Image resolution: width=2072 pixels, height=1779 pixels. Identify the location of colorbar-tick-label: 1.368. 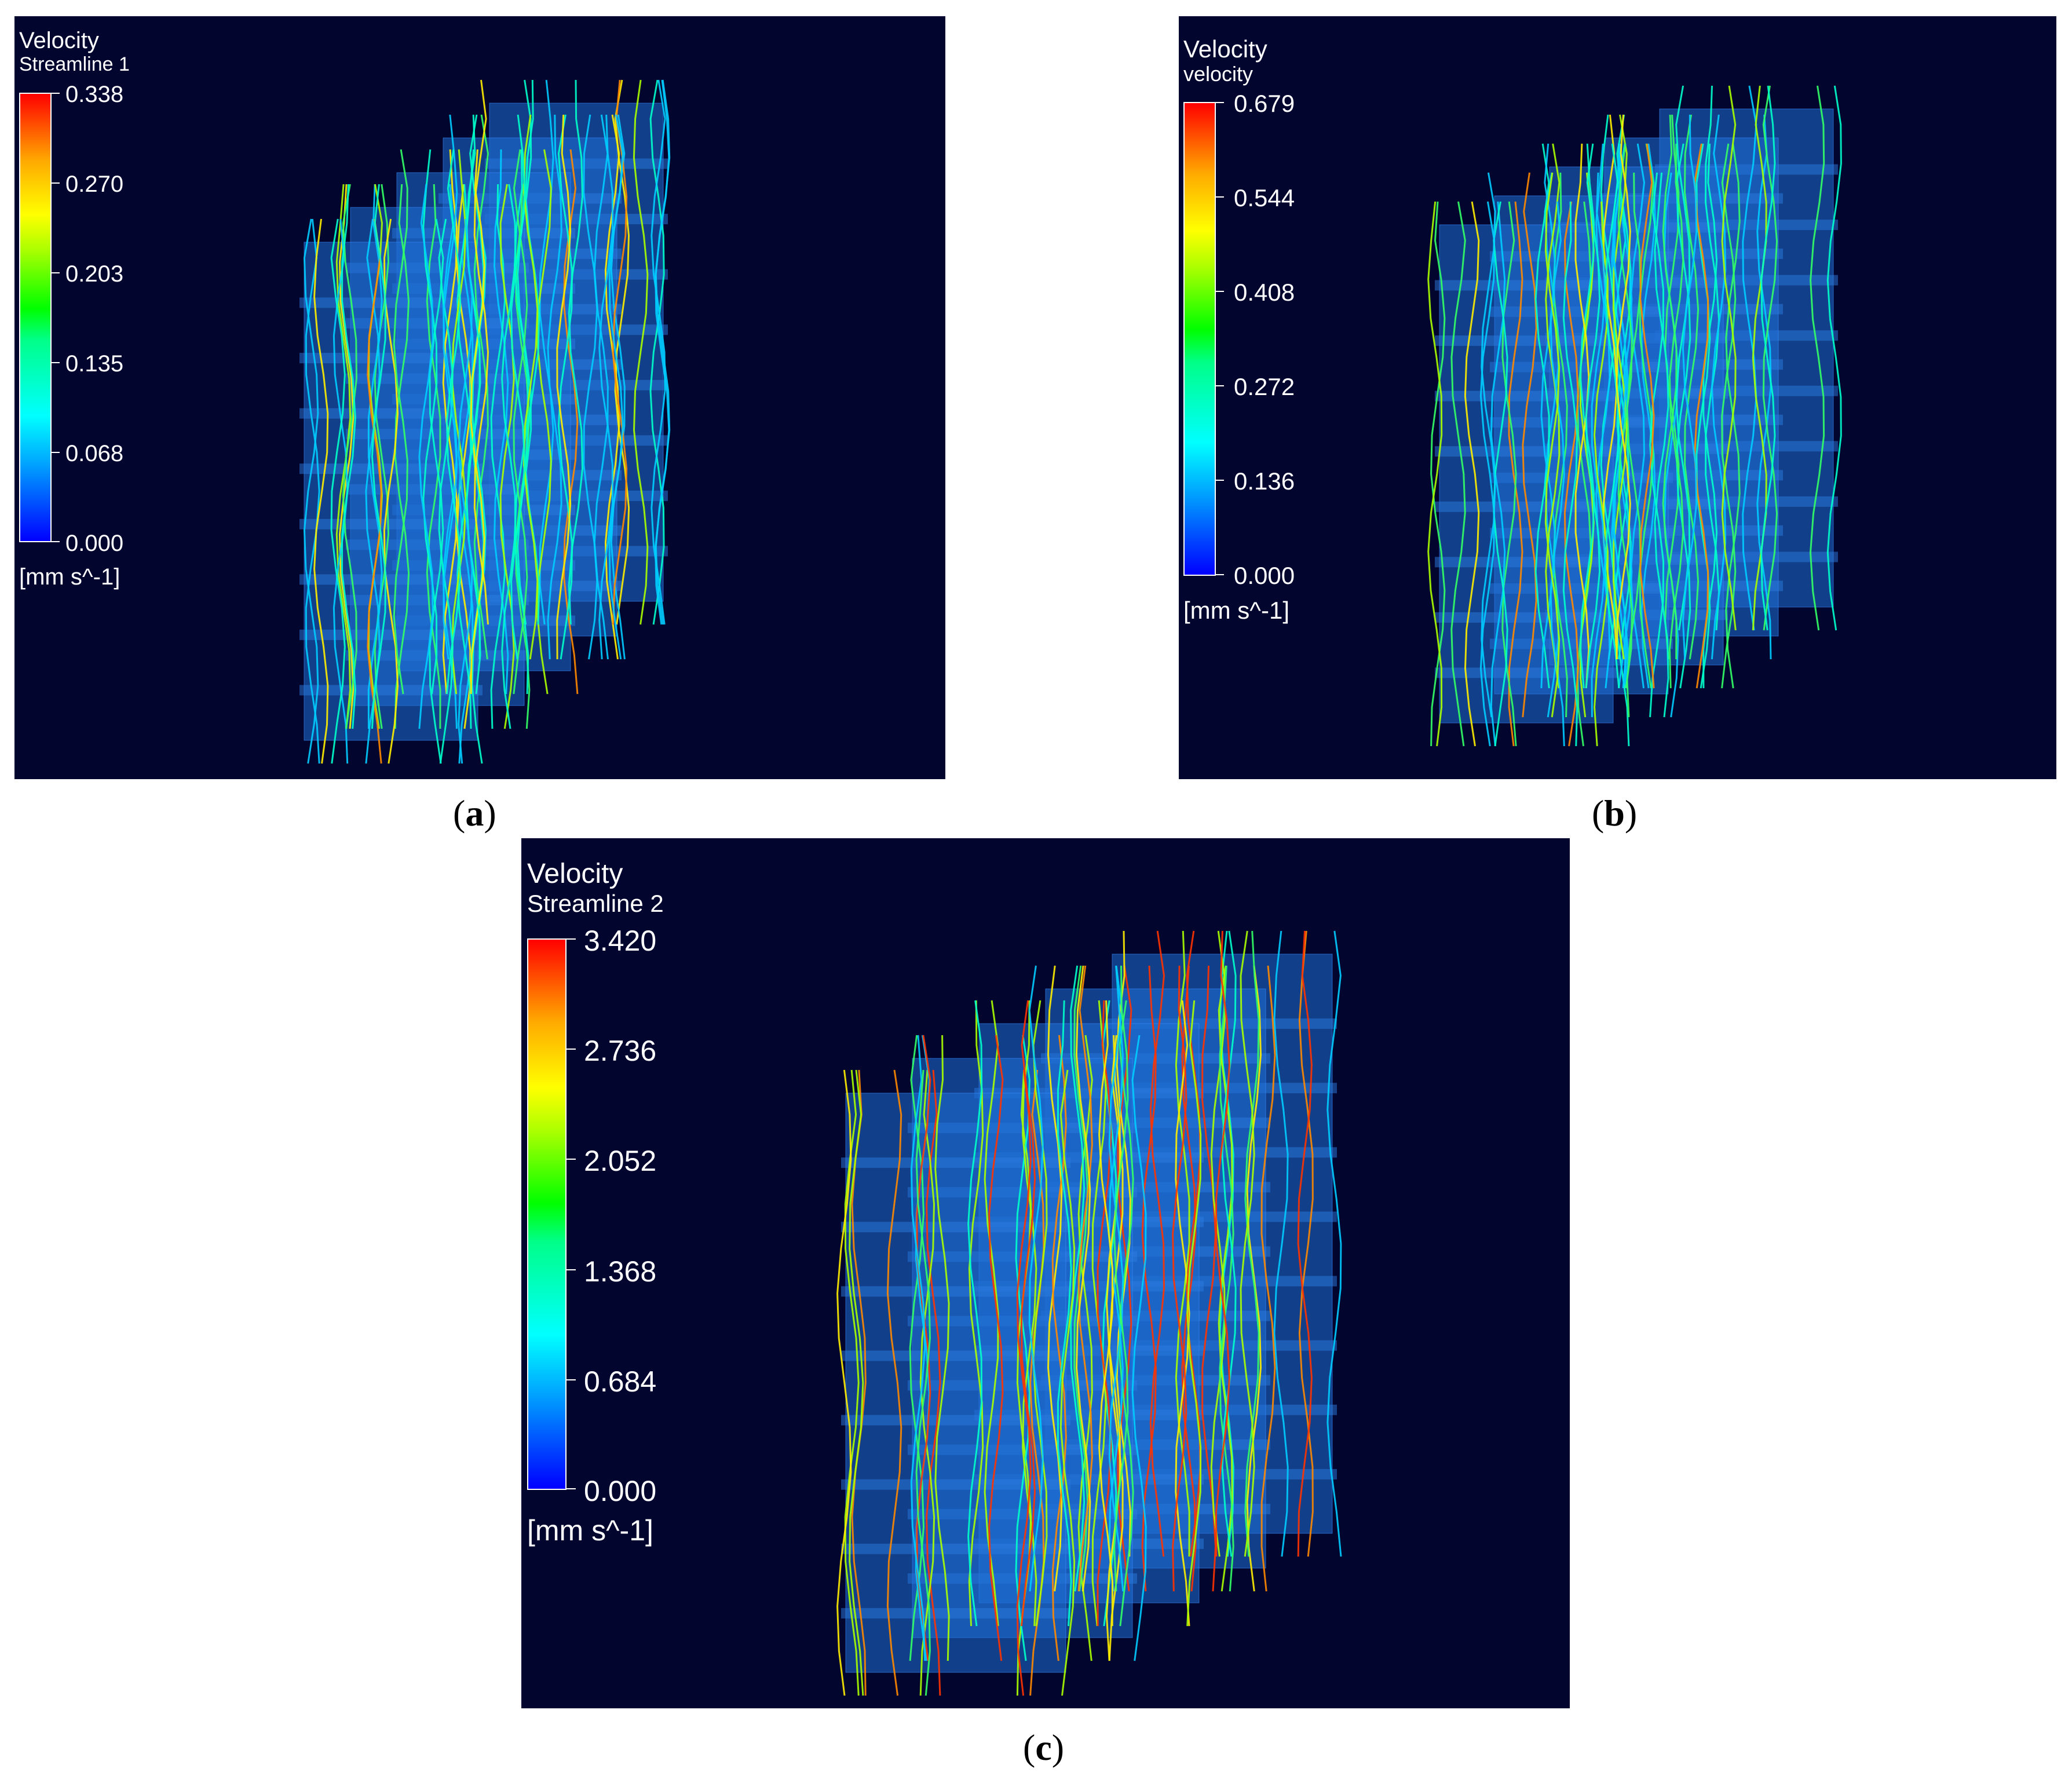
(620, 1271).